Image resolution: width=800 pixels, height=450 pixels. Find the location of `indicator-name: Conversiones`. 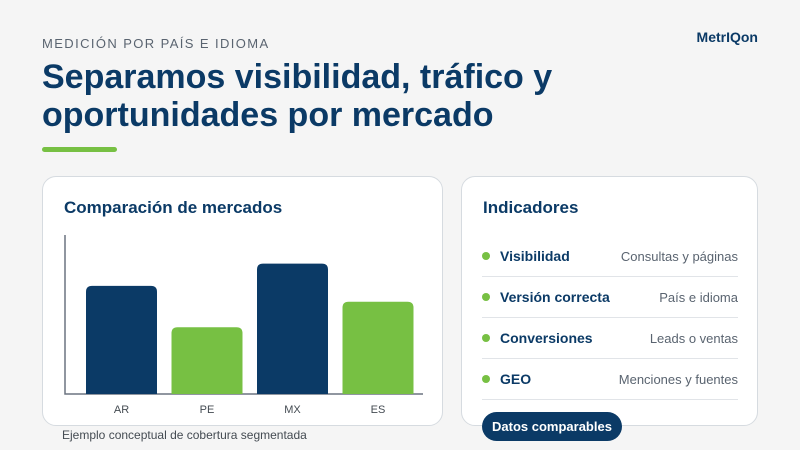

indicator-name: Conversiones is located at coordinates (546, 338).